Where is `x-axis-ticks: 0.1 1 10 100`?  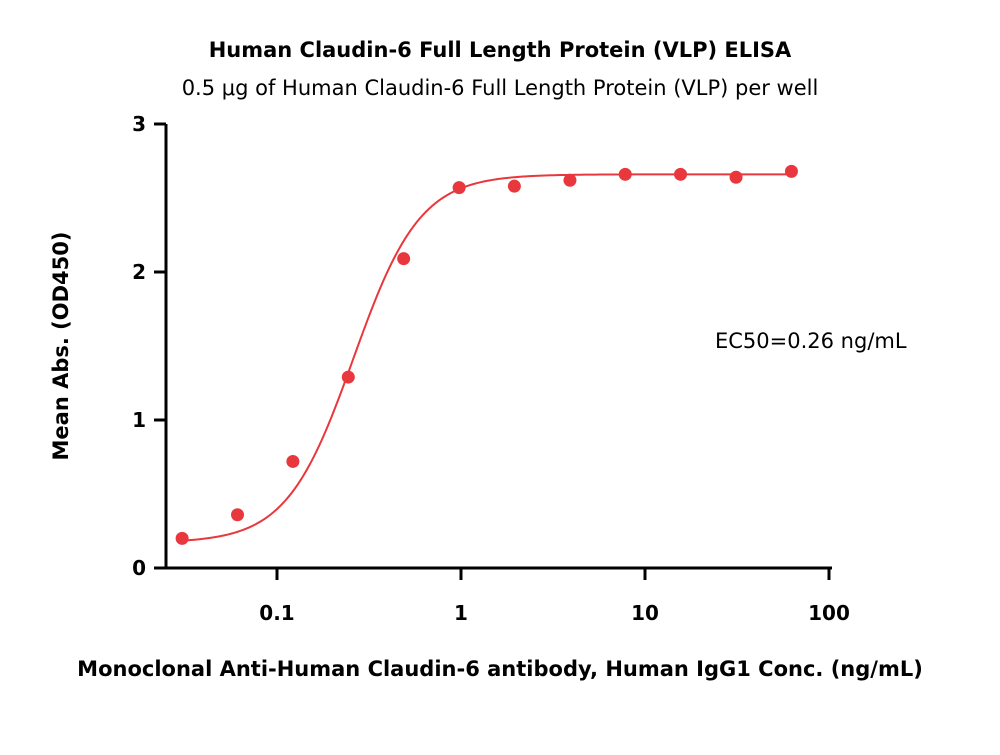
x-axis-ticks: 0.1 1 10 100 is located at coordinates (554, 596).